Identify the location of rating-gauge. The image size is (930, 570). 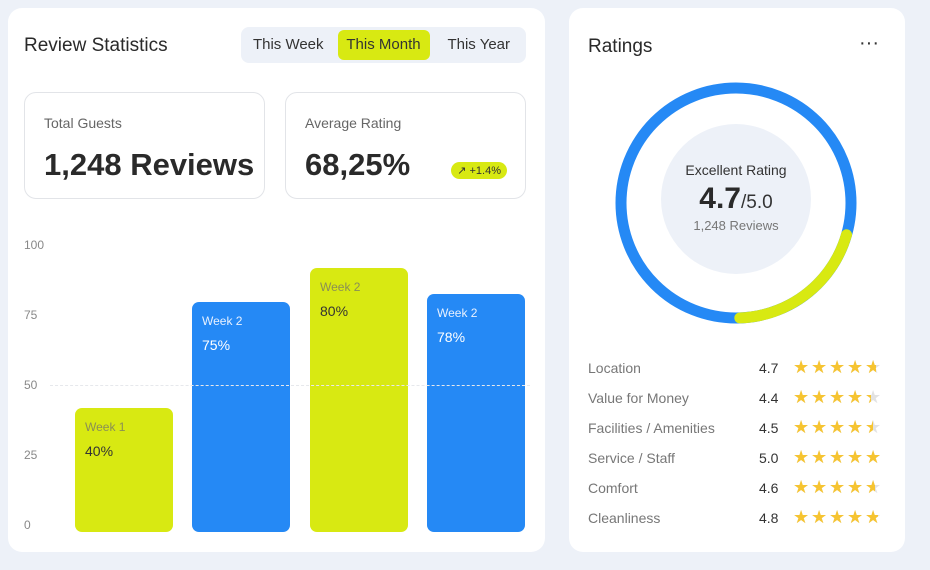
(736, 203).